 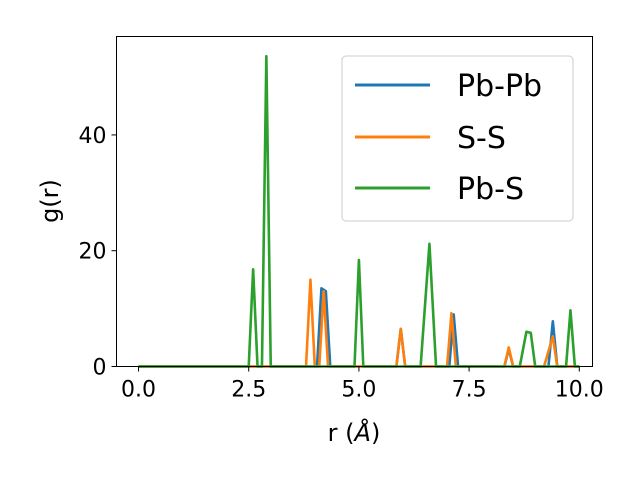 What do you see at coordinates (93, 136) in the screenshot?
I see `y-tick-label: 40` at bounding box center [93, 136].